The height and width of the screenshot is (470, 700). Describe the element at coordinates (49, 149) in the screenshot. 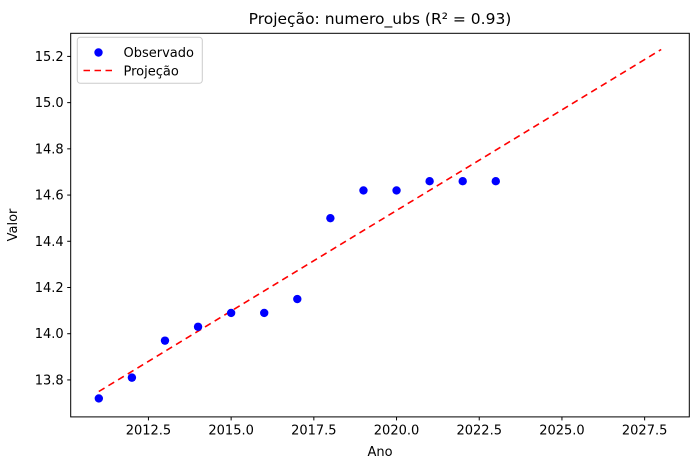

I see `y-tick-label: 14.8` at that location.